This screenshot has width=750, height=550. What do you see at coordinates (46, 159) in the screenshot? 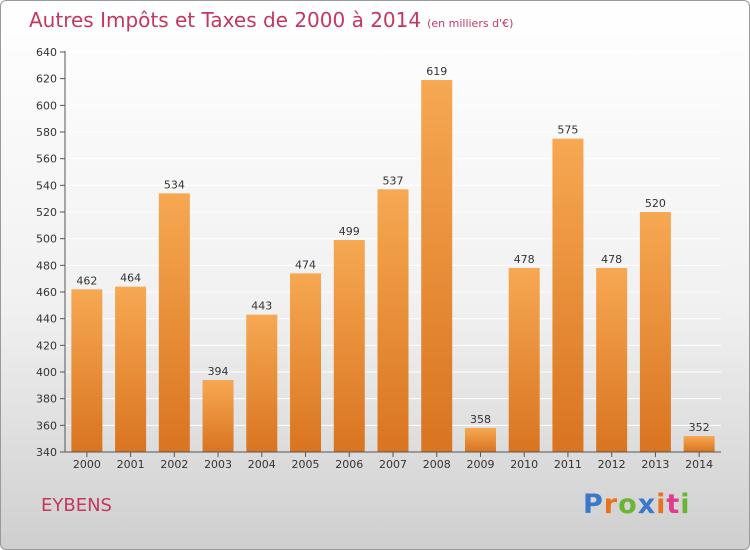
I see `y-tick-label: 560` at bounding box center [46, 159].